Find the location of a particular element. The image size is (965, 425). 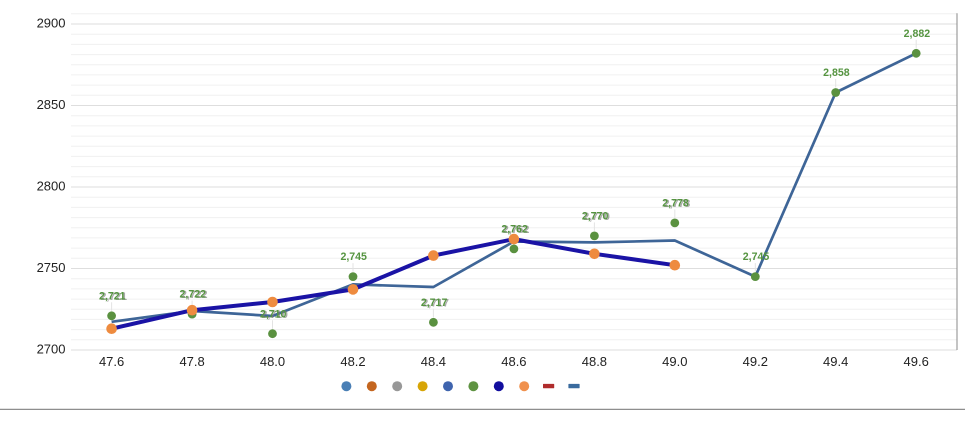

svg-text: 2900 is located at coordinates (51, 23).